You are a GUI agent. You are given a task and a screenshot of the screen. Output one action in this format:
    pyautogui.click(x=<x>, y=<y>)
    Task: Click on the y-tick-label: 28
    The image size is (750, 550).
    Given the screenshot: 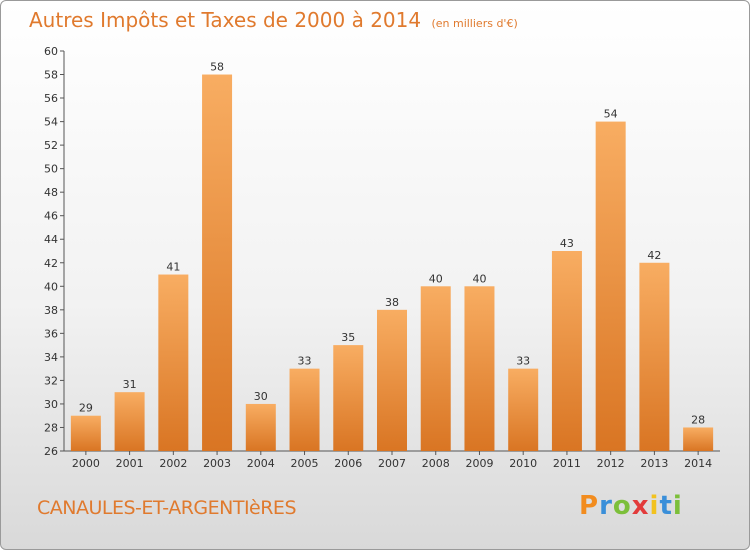 What is the action you would take?
    pyautogui.click(x=51, y=427)
    